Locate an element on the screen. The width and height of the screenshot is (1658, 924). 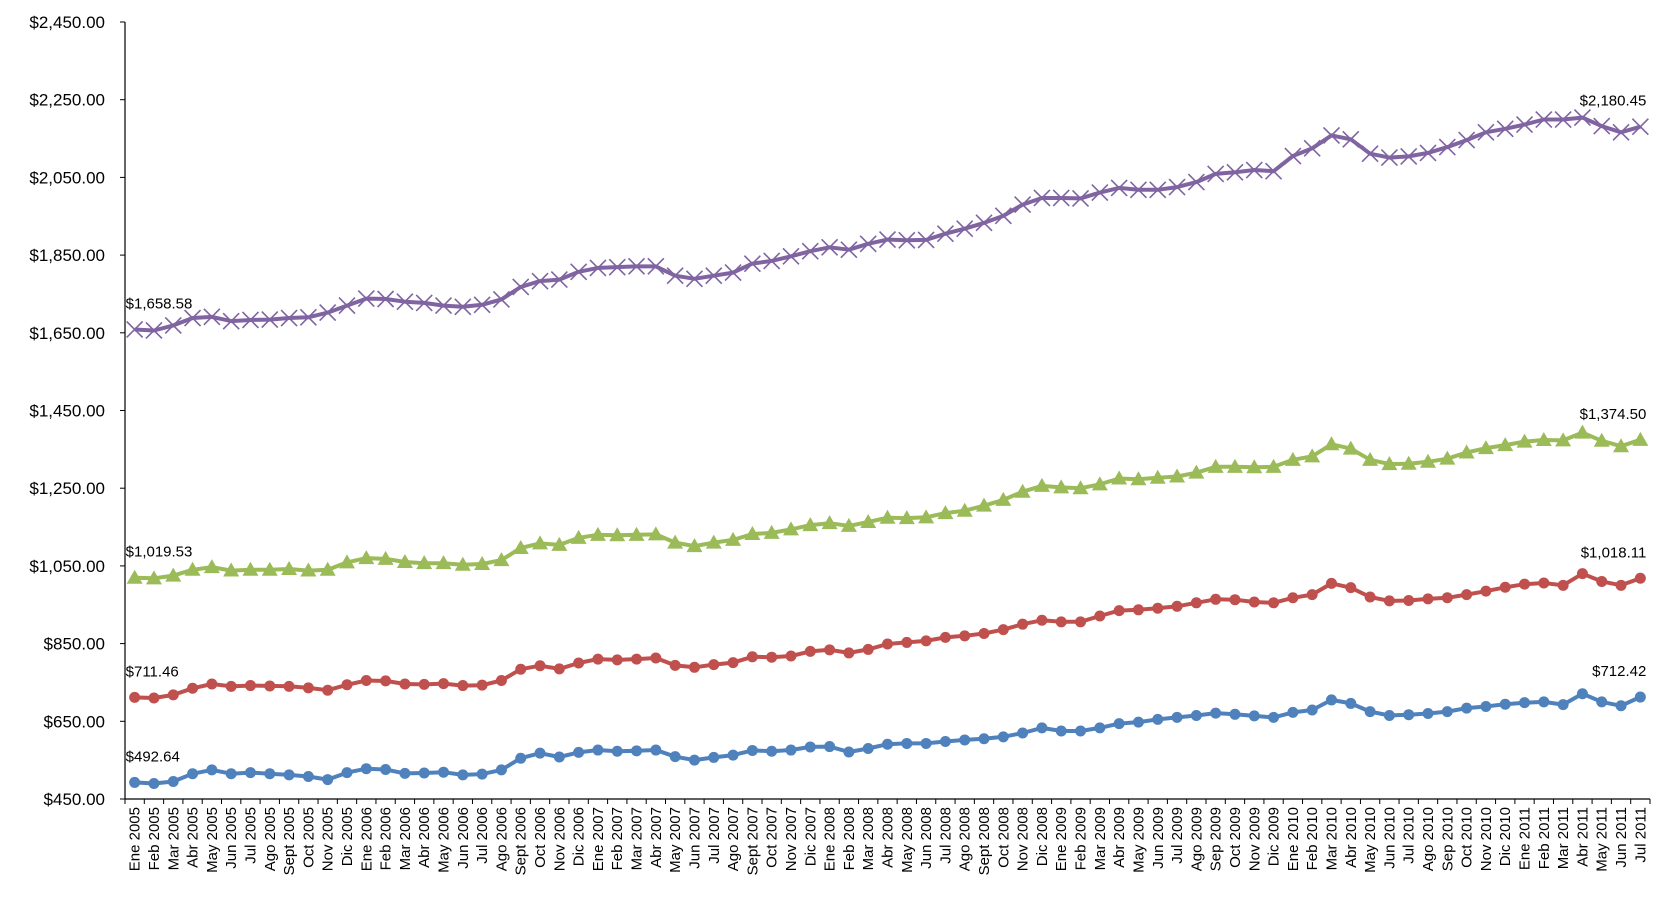
x-tick-label: Feb 2009 is located at coordinates (1081, 838).